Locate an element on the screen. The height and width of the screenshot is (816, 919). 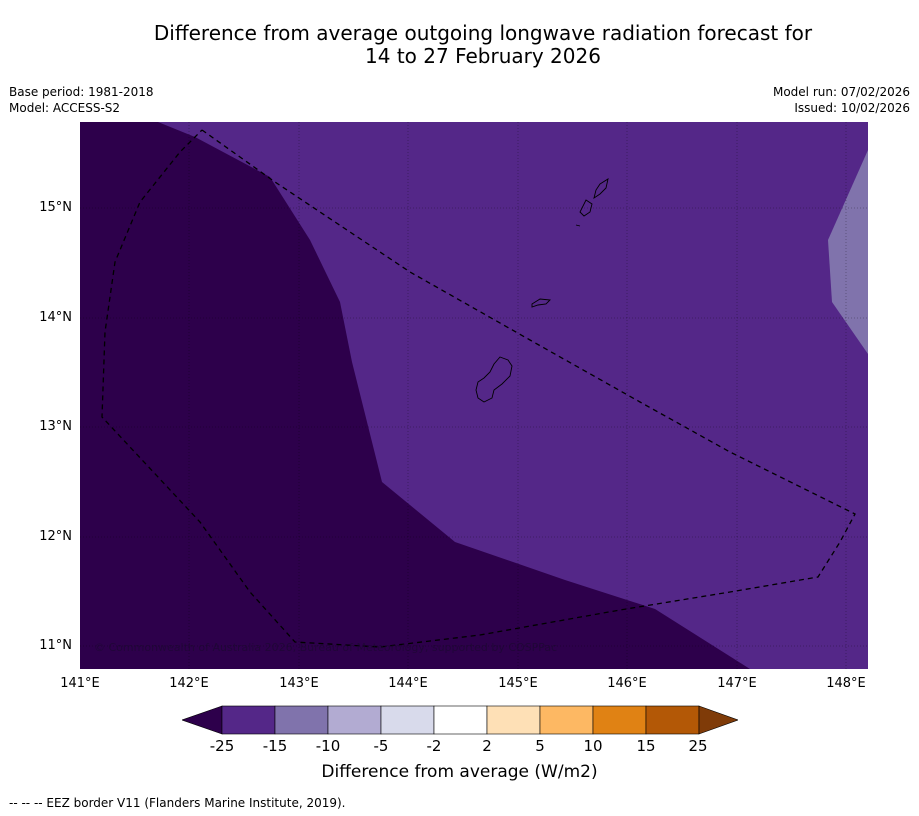
lon-label-144e: 144°E is located at coordinates (408, 683).